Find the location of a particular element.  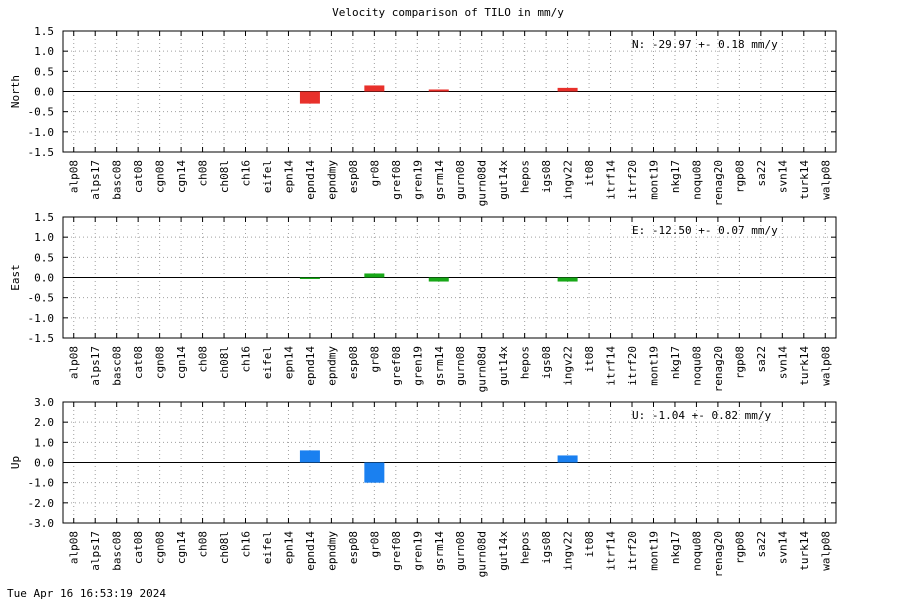

x-tick-label: ingv22 is located at coordinates (568, 366).